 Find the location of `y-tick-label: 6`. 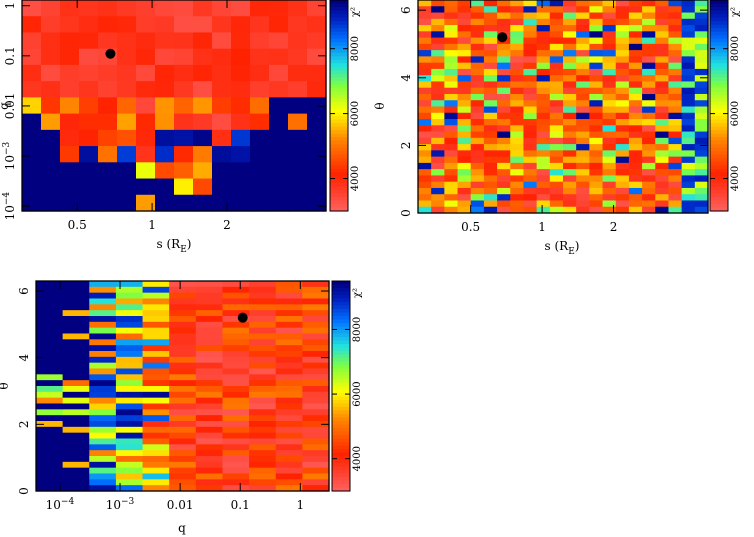

y-tick-label: 6 is located at coordinates (406, 10).